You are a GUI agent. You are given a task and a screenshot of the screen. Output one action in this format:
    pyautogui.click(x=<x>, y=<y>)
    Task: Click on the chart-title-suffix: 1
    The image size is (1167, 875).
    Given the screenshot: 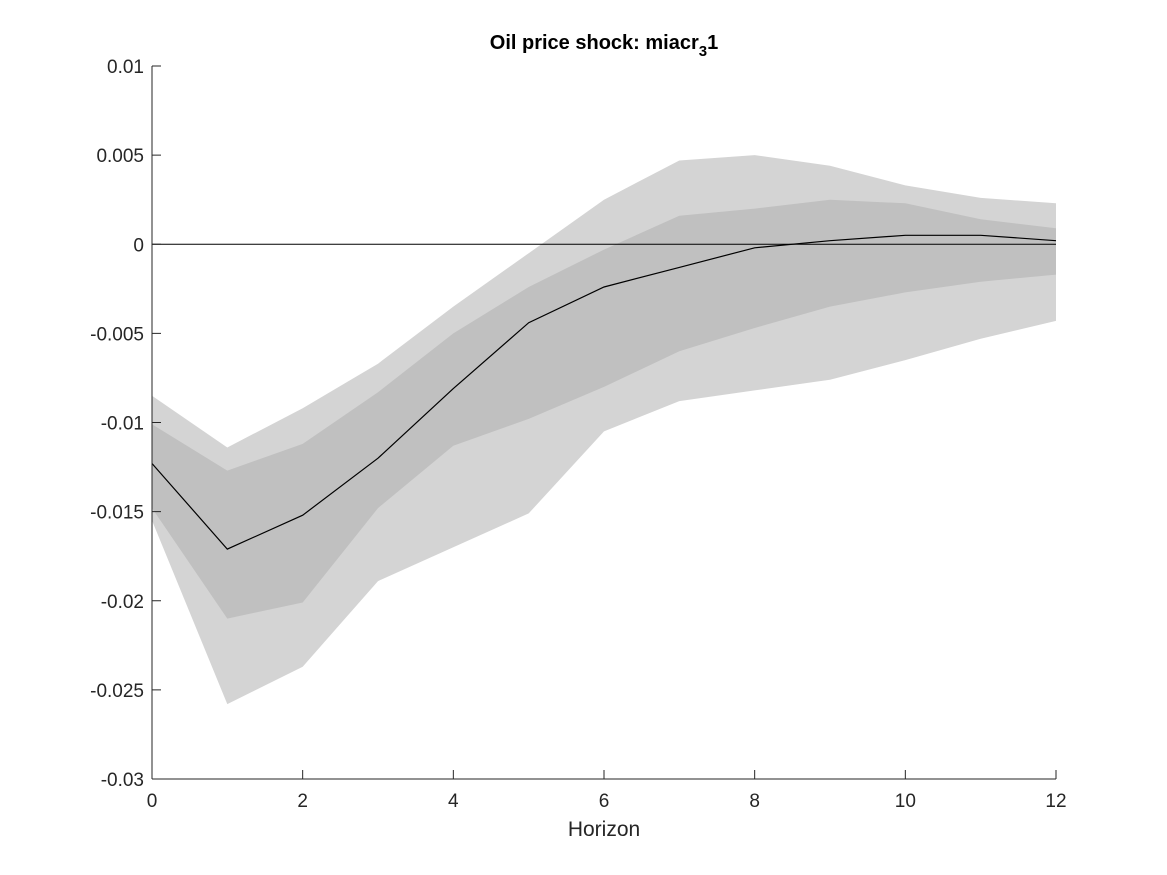 What is the action you would take?
    pyautogui.click(x=712, y=43)
    